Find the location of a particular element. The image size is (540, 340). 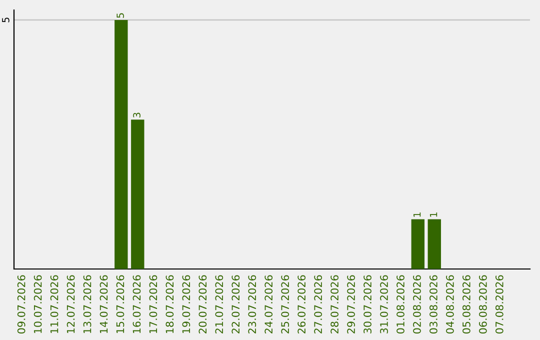

x-tick-label: 23.07.2026 is located at coordinates (252, 304).